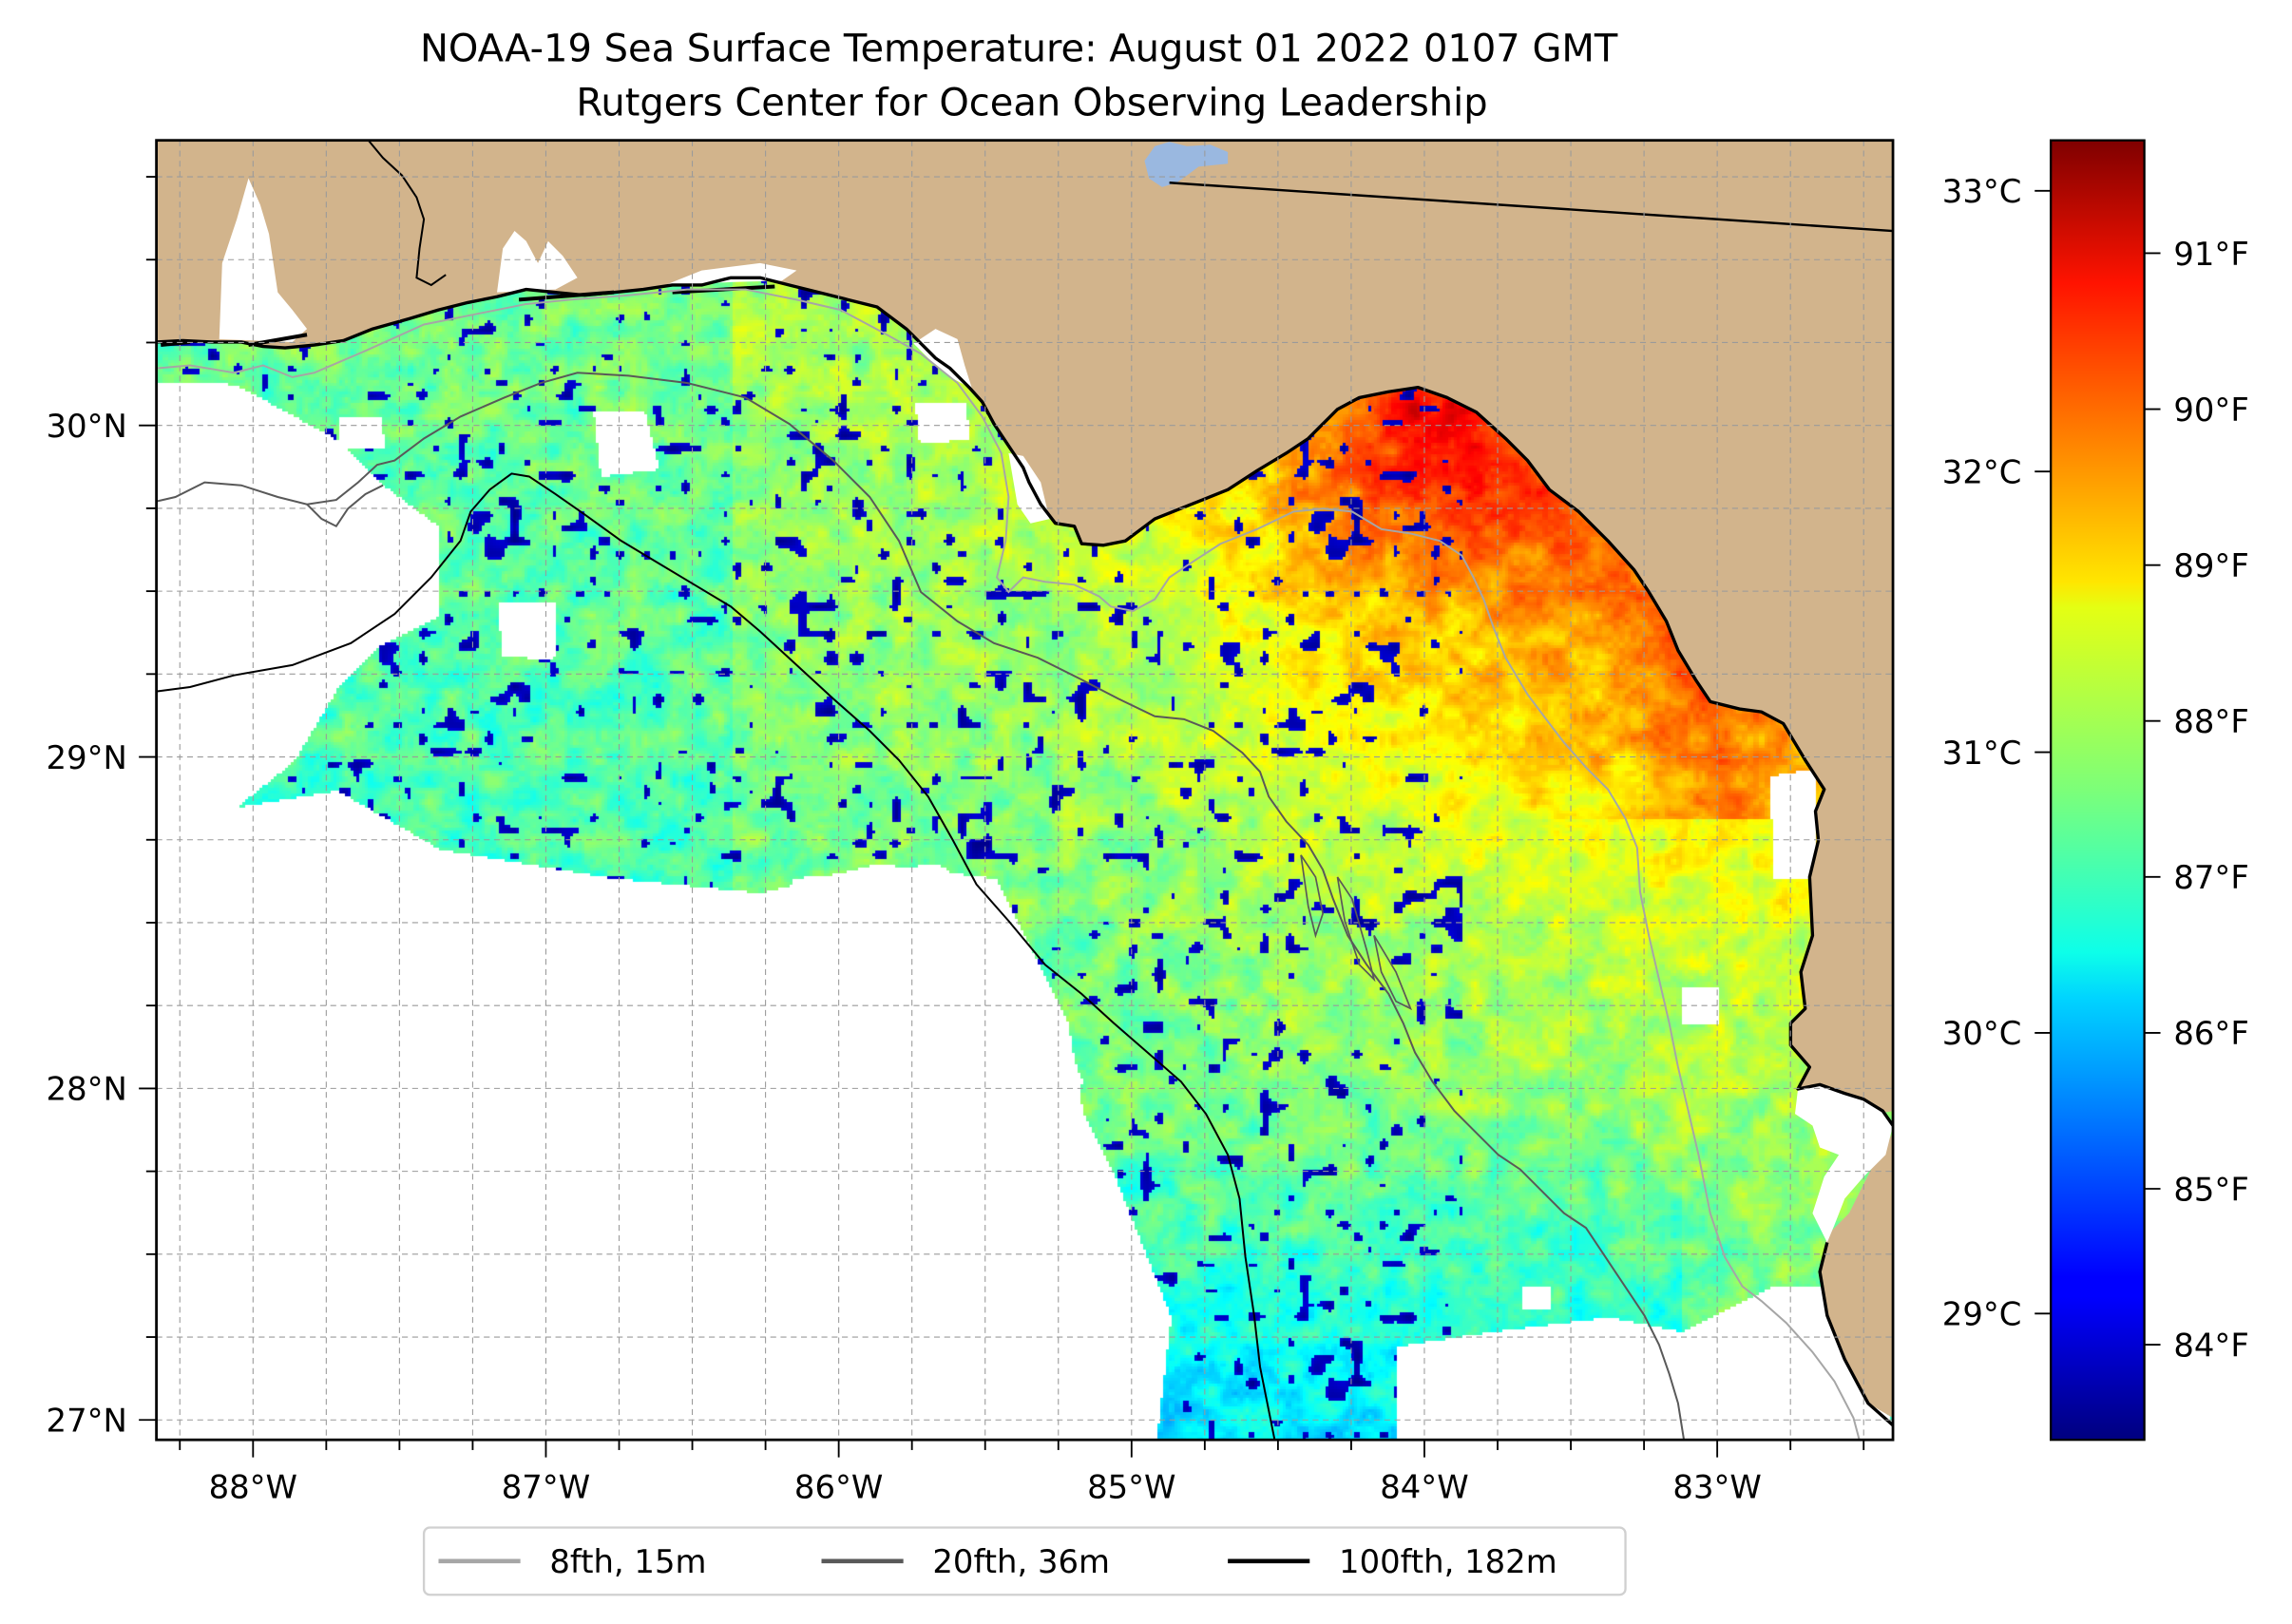  I want to click on colorbar-f-label: 86°F, so click(2210, 1033).